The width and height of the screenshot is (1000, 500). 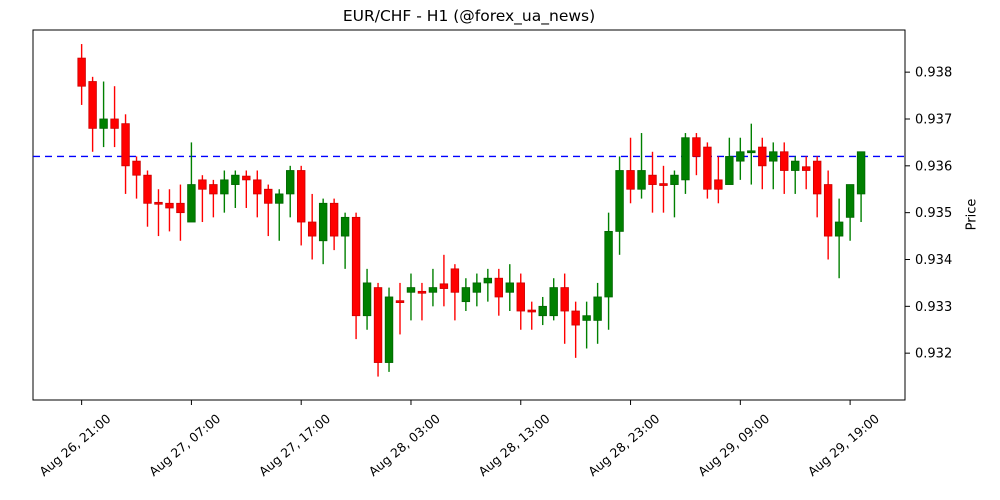 I want to click on y-tick-label: 0.937, so click(x=933, y=119).